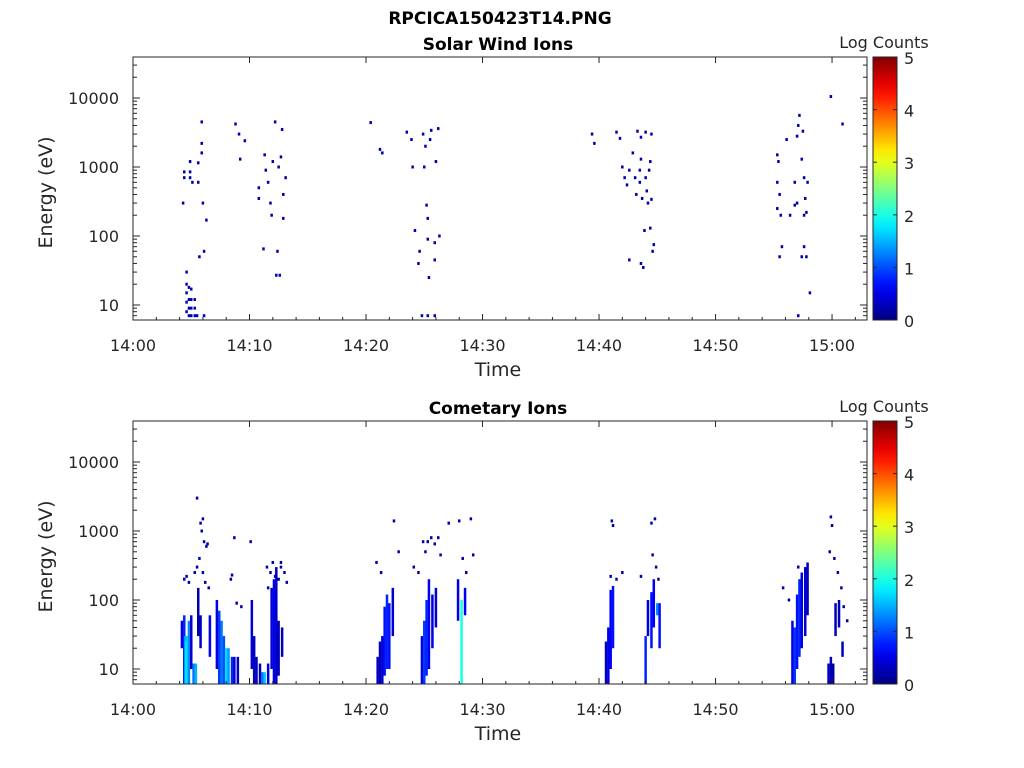 The image size is (1024, 768). I want to click on y-tick-label: 100, so click(103, 600).